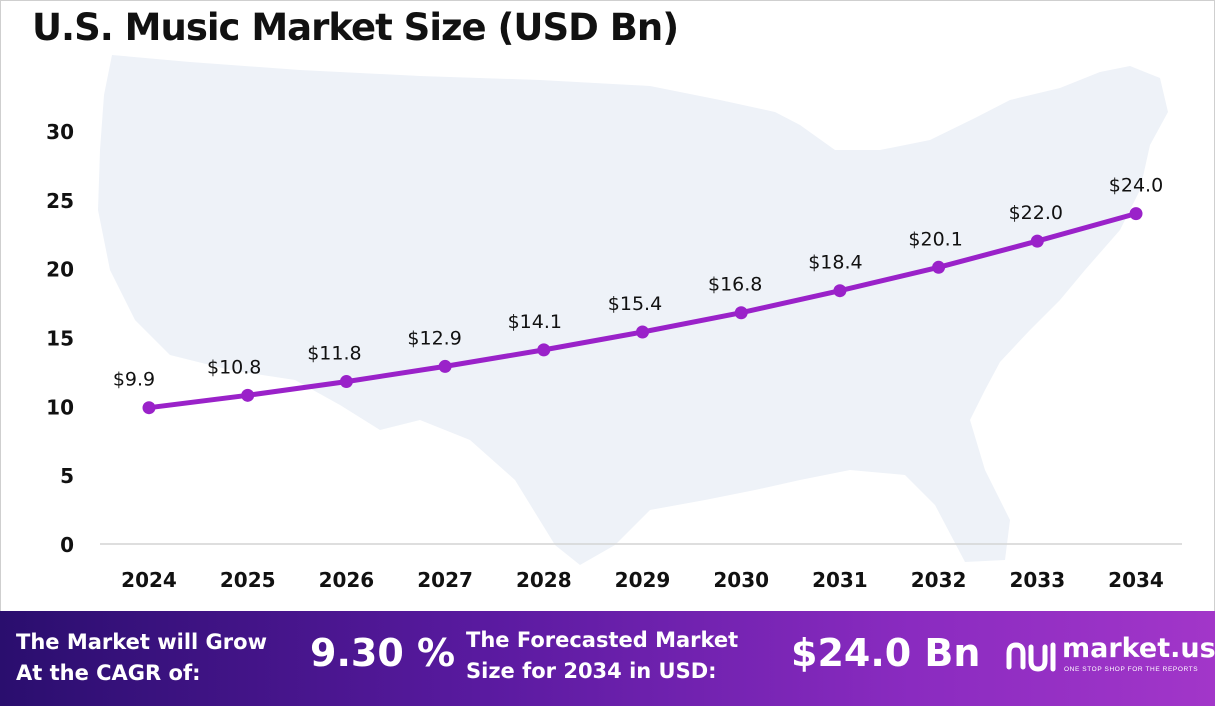  What do you see at coordinates (886, 653) in the screenshot?
I see `forecast-value: $24.0 Bn` at bounding box center [886, 653].